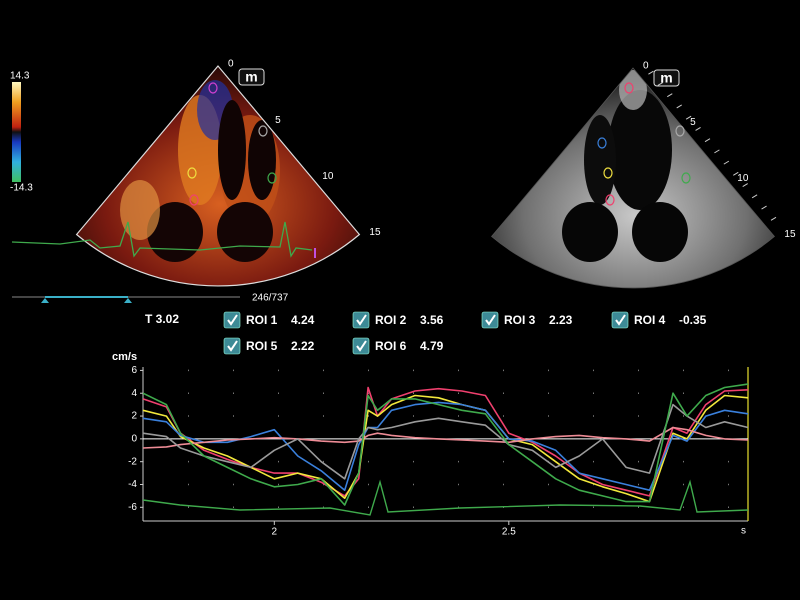 Image resolution: width=800 pixels, height=600 pixels. I want to click on roi-checkbox: ROI 6 4.79, so click(398, 346).